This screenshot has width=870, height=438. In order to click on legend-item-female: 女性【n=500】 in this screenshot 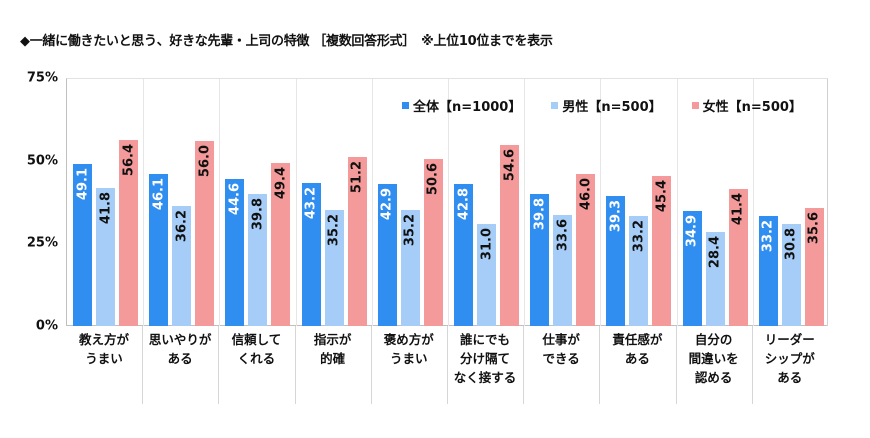, I will do `click(746, 105)`.